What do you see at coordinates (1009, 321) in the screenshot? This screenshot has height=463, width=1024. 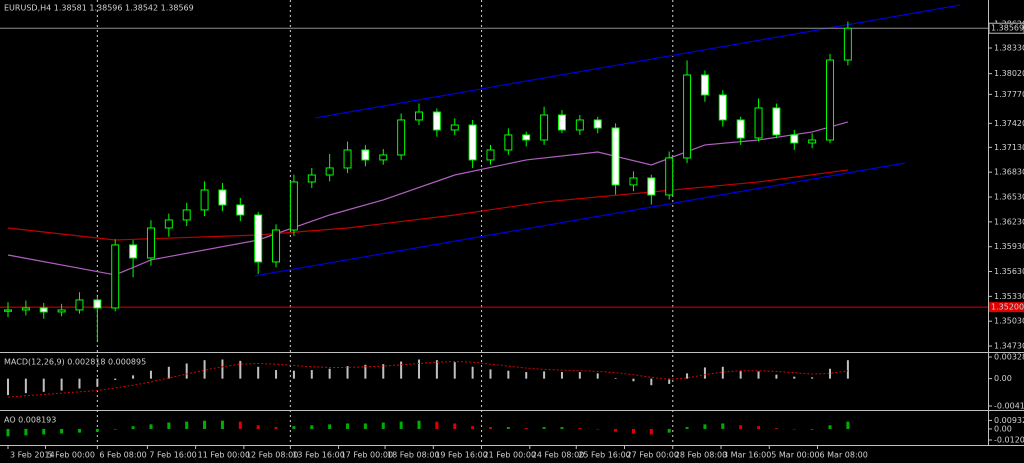 I see `y-tick-label: 1.35030` at bounding box center [1009, 321].